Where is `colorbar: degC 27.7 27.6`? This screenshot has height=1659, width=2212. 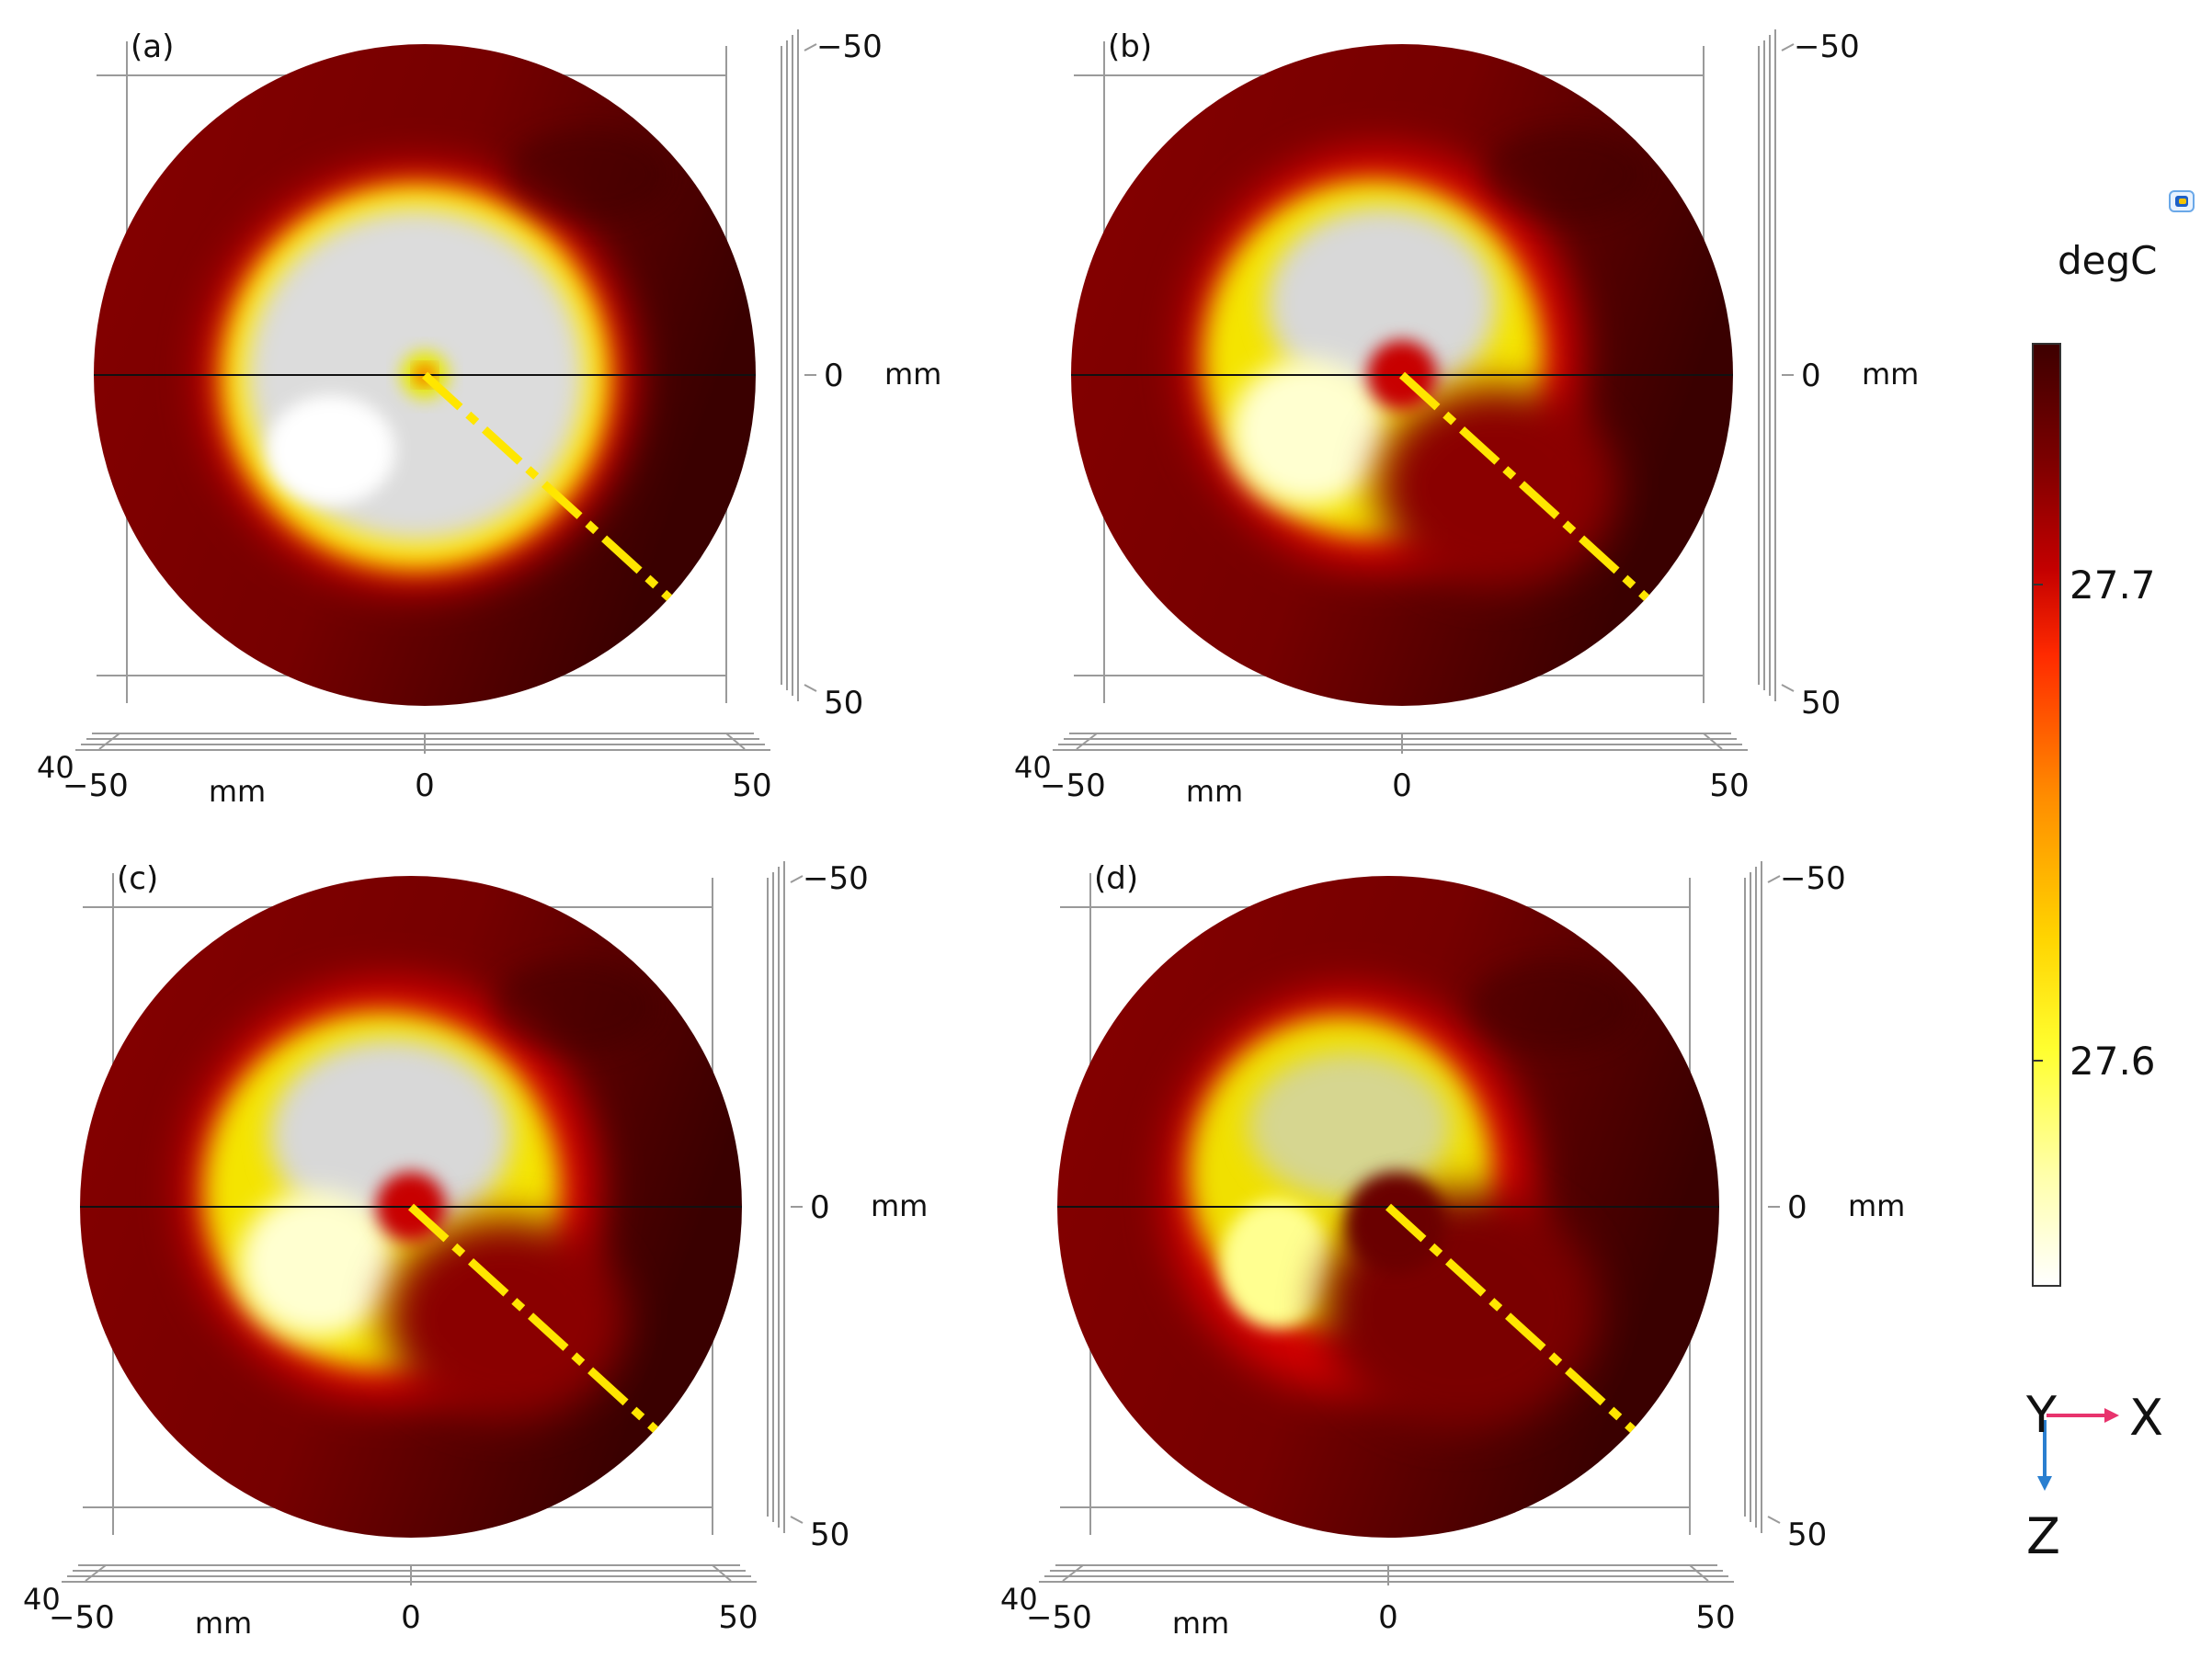 colorbar: degC 27.7 27.6 is located at coordinates (2095, 762).